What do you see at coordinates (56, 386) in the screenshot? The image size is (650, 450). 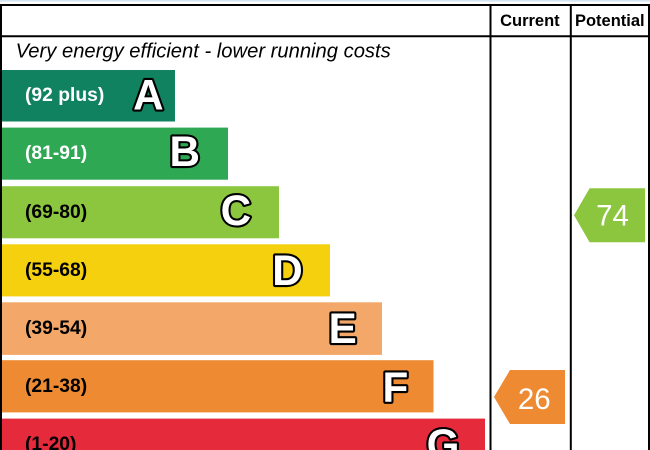 I see `svg-text: (21-38)` at bounding box center [56, 386].